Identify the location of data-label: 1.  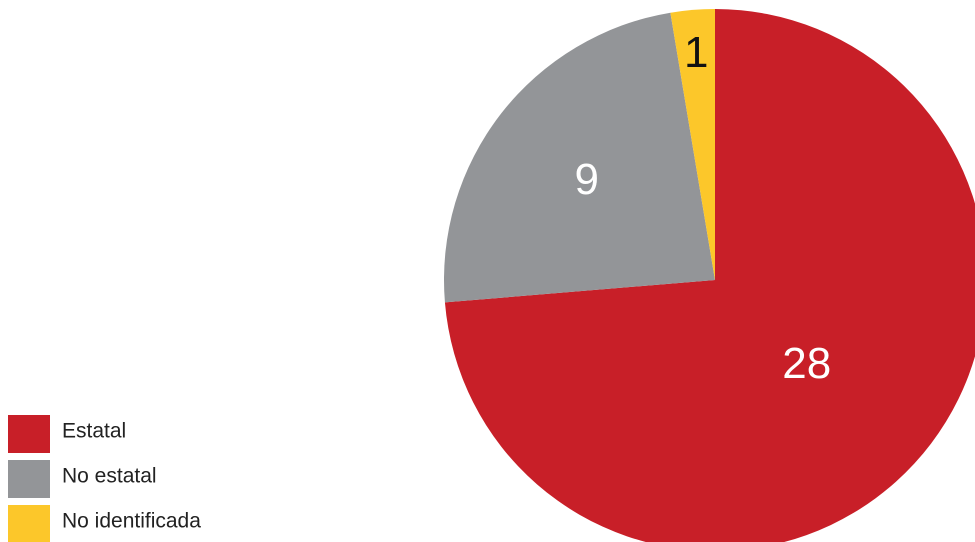
(696, 52).